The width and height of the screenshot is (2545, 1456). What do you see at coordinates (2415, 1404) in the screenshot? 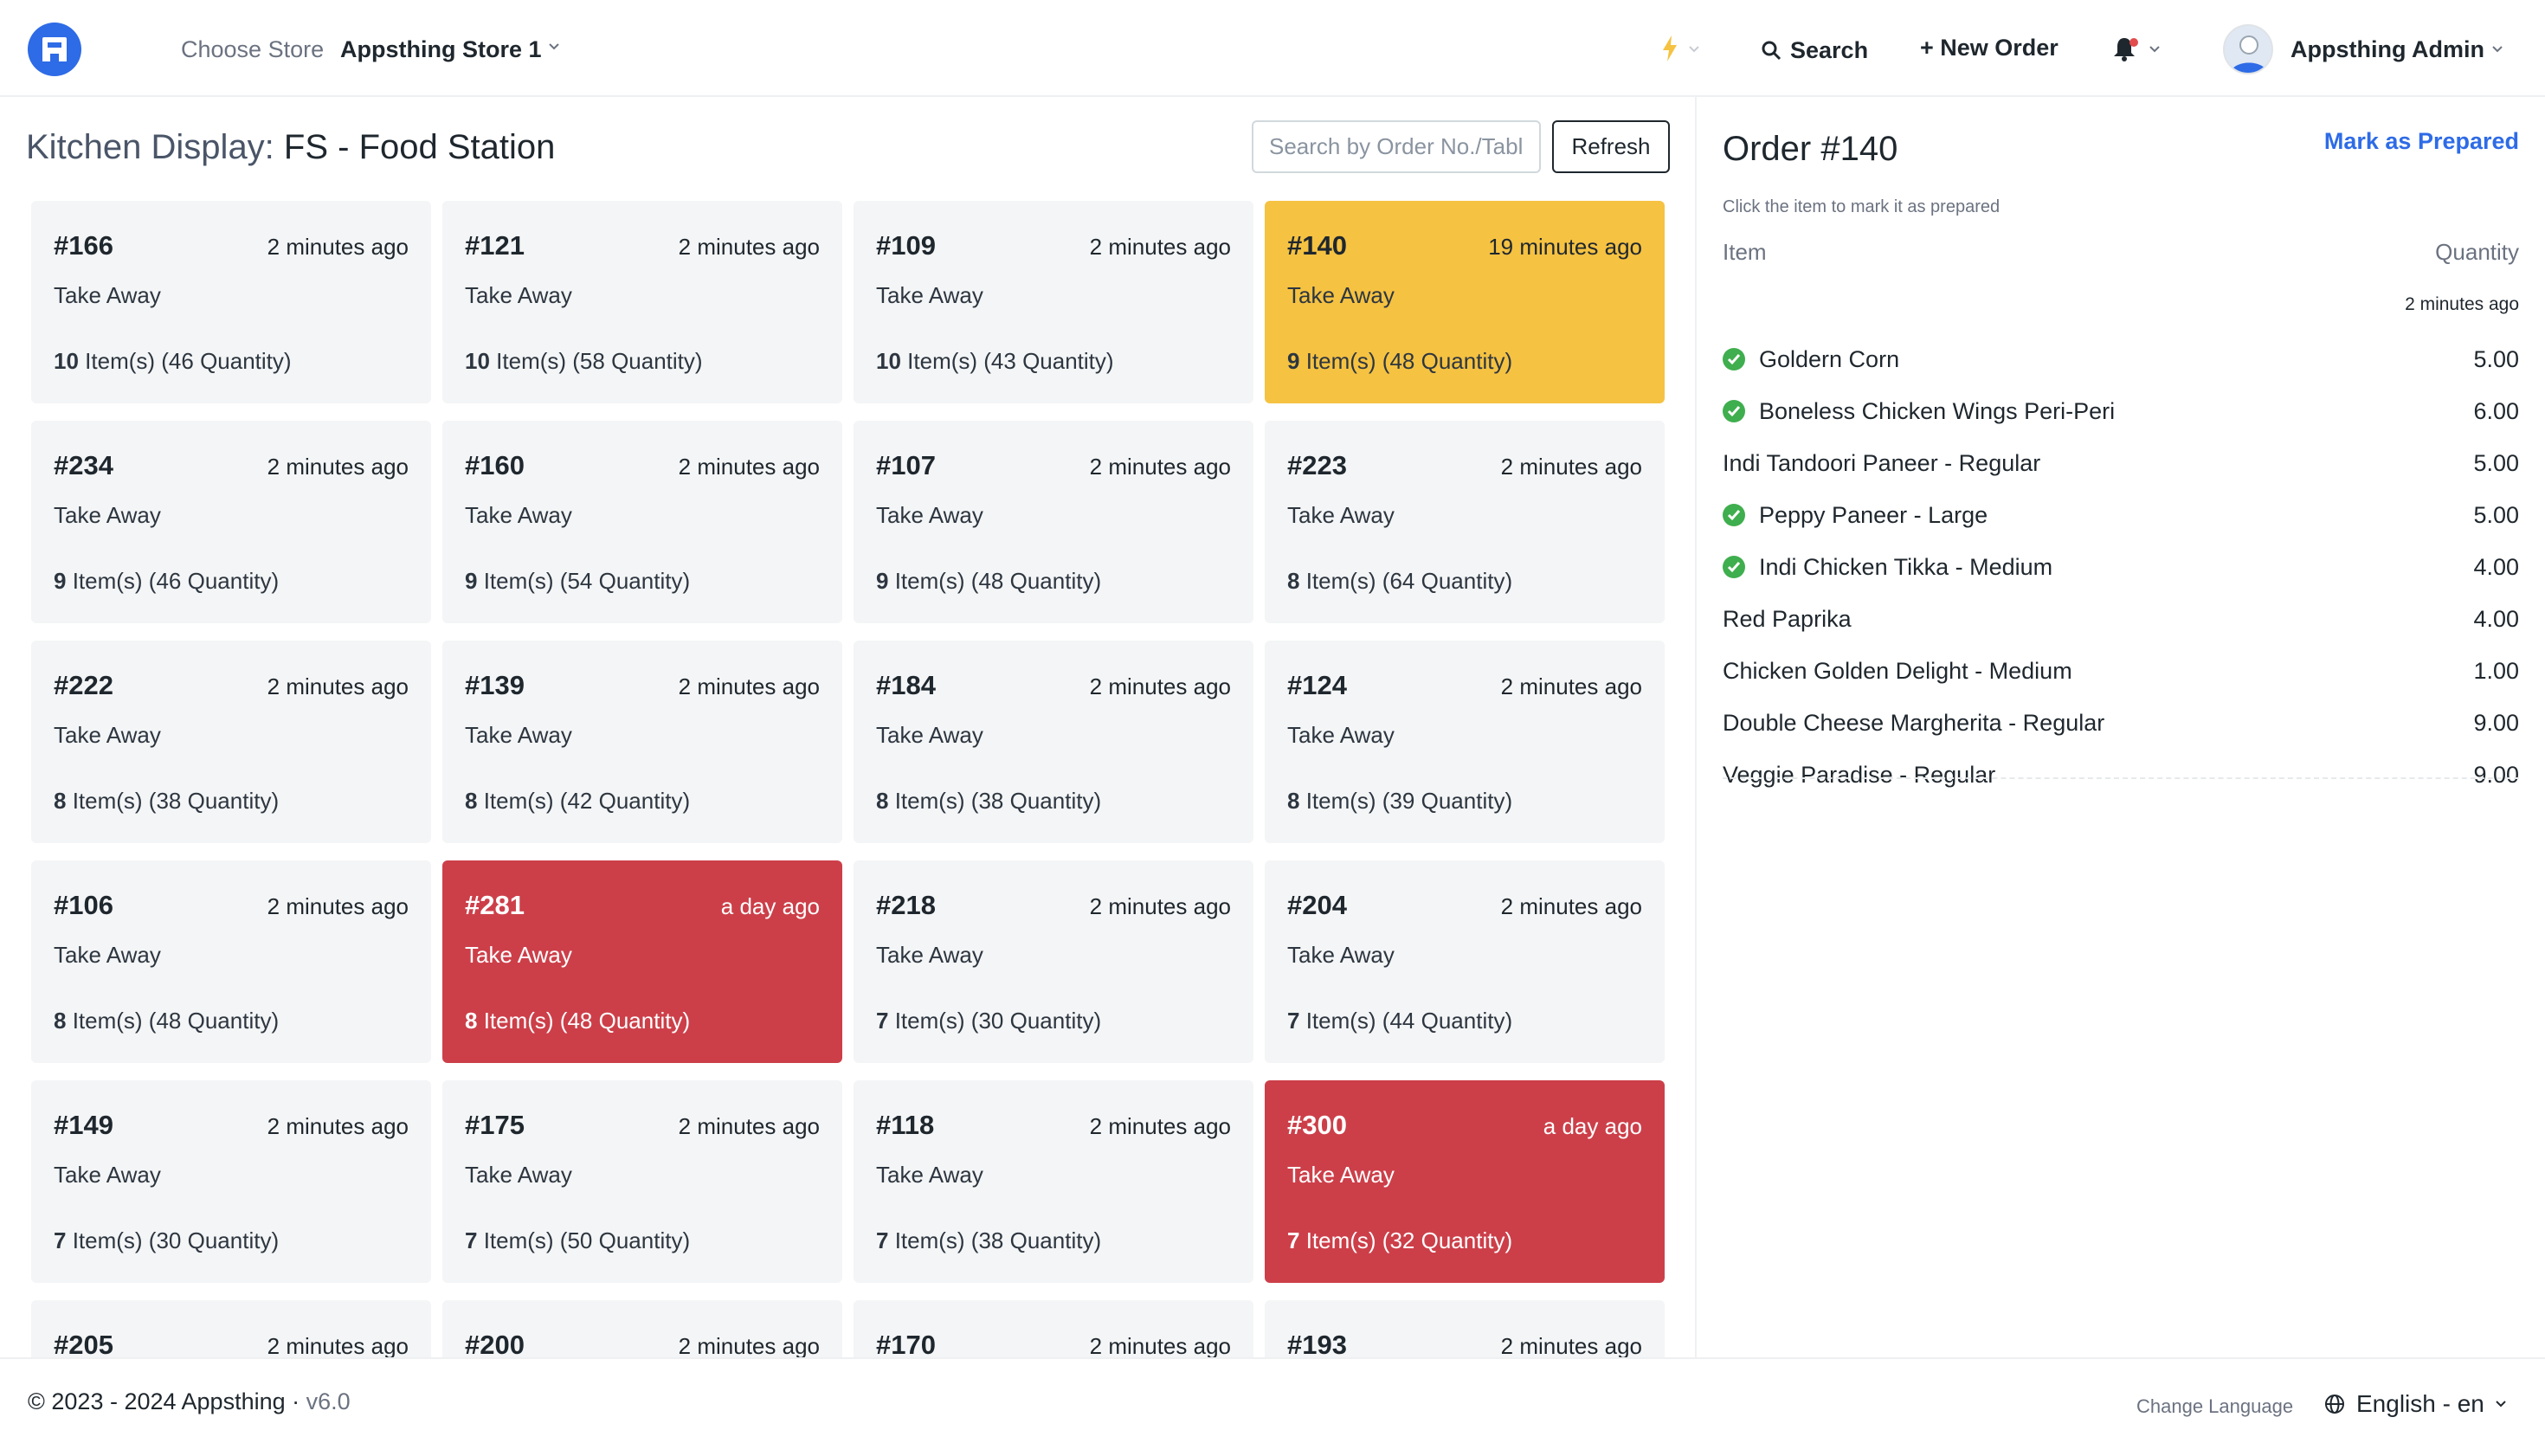
I see `language-selector: English - en` at bounding box center [2415, 1404].